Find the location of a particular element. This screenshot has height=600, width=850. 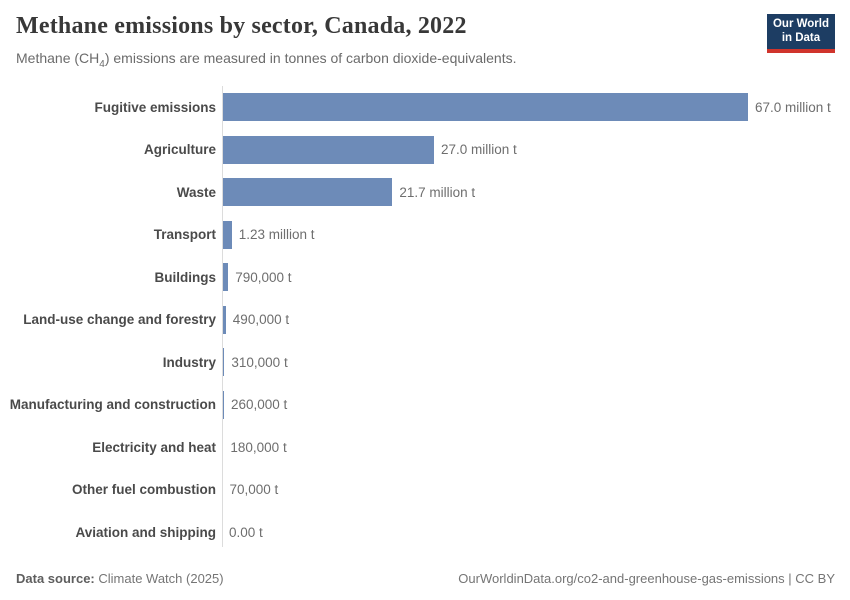

category-label: Transport is located at coordinates (184, 235).